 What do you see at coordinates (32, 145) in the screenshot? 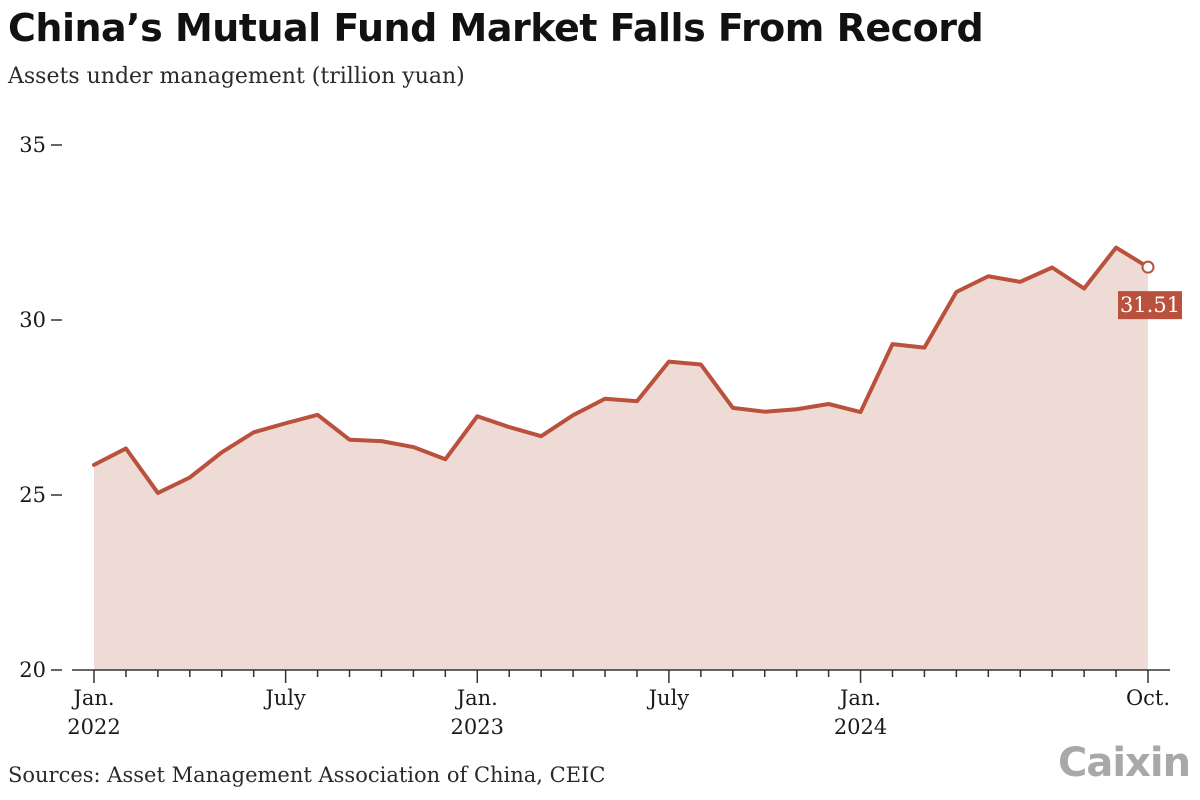
I see `y-tick-label: 35` at bounding box center [32, 145].